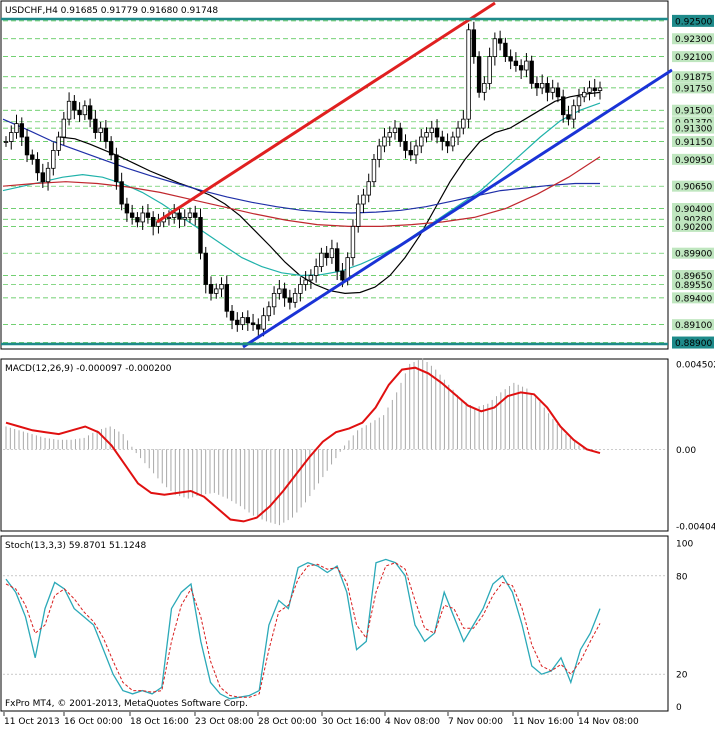  I want to click on macd-tick-label: 0.00, so click(686, 451).